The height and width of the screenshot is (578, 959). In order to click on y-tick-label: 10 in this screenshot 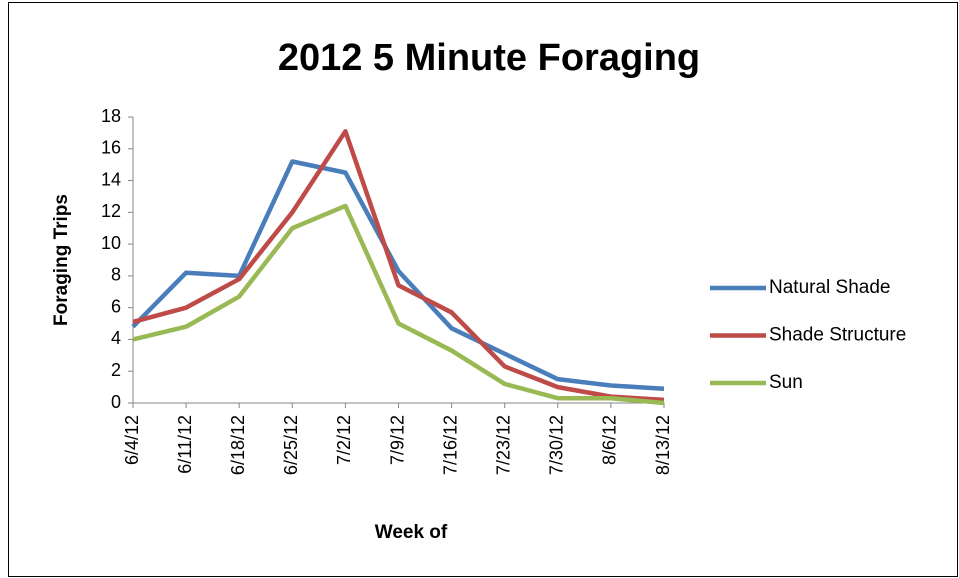, I will do `click(111, 243)`.